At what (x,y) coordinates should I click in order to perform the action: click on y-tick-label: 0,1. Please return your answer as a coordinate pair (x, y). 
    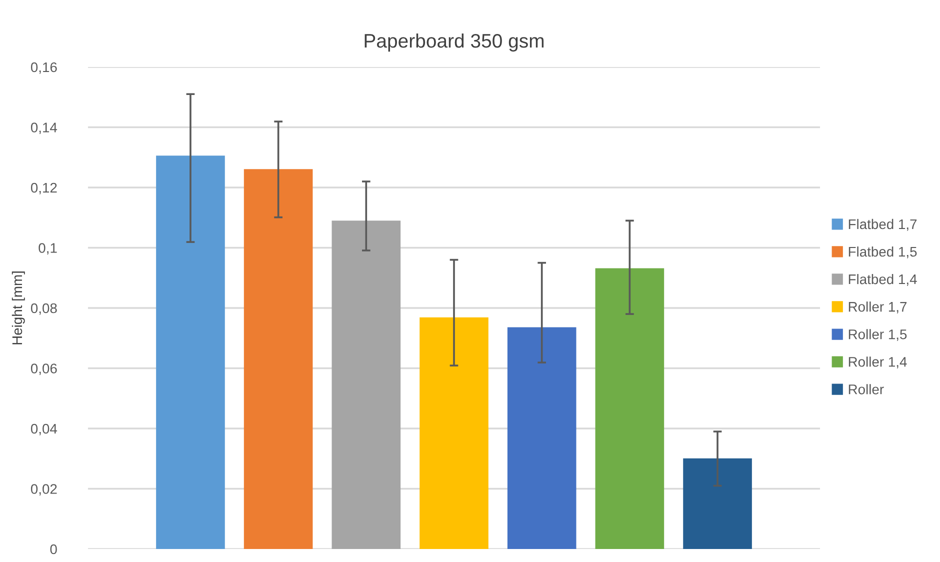
    Looking at the image, I should click on (47, 249).